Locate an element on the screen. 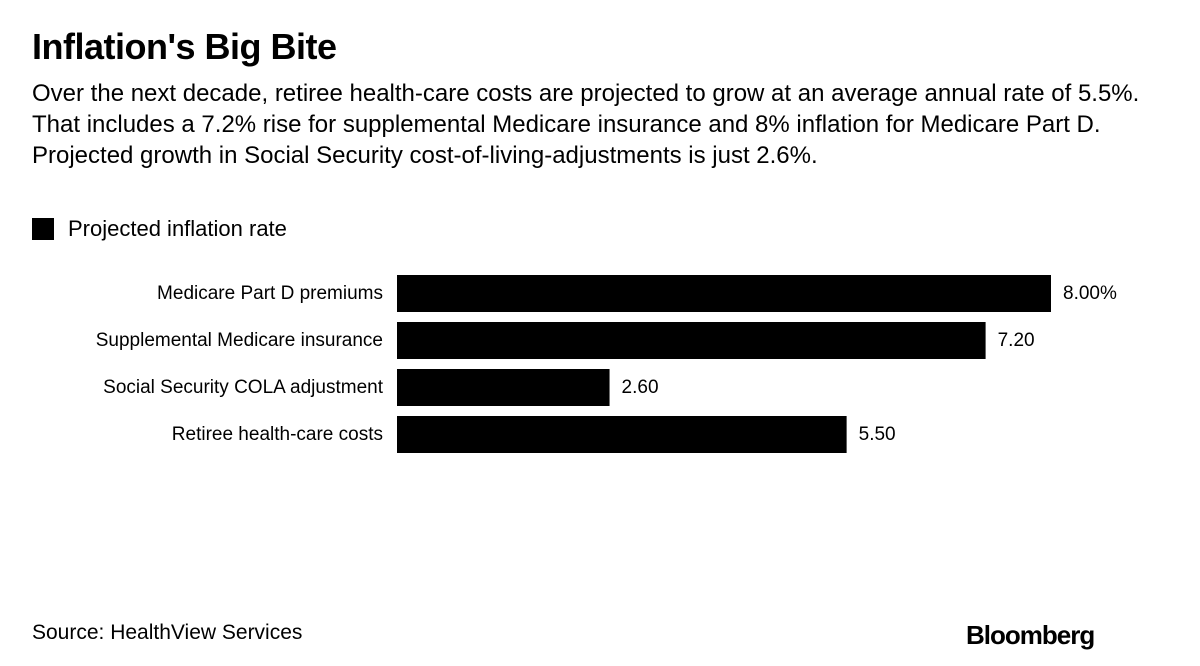 This screenshot has height=666, width=1200. category-label: Medicare Part D premiums is located at coordinates (270, 293).